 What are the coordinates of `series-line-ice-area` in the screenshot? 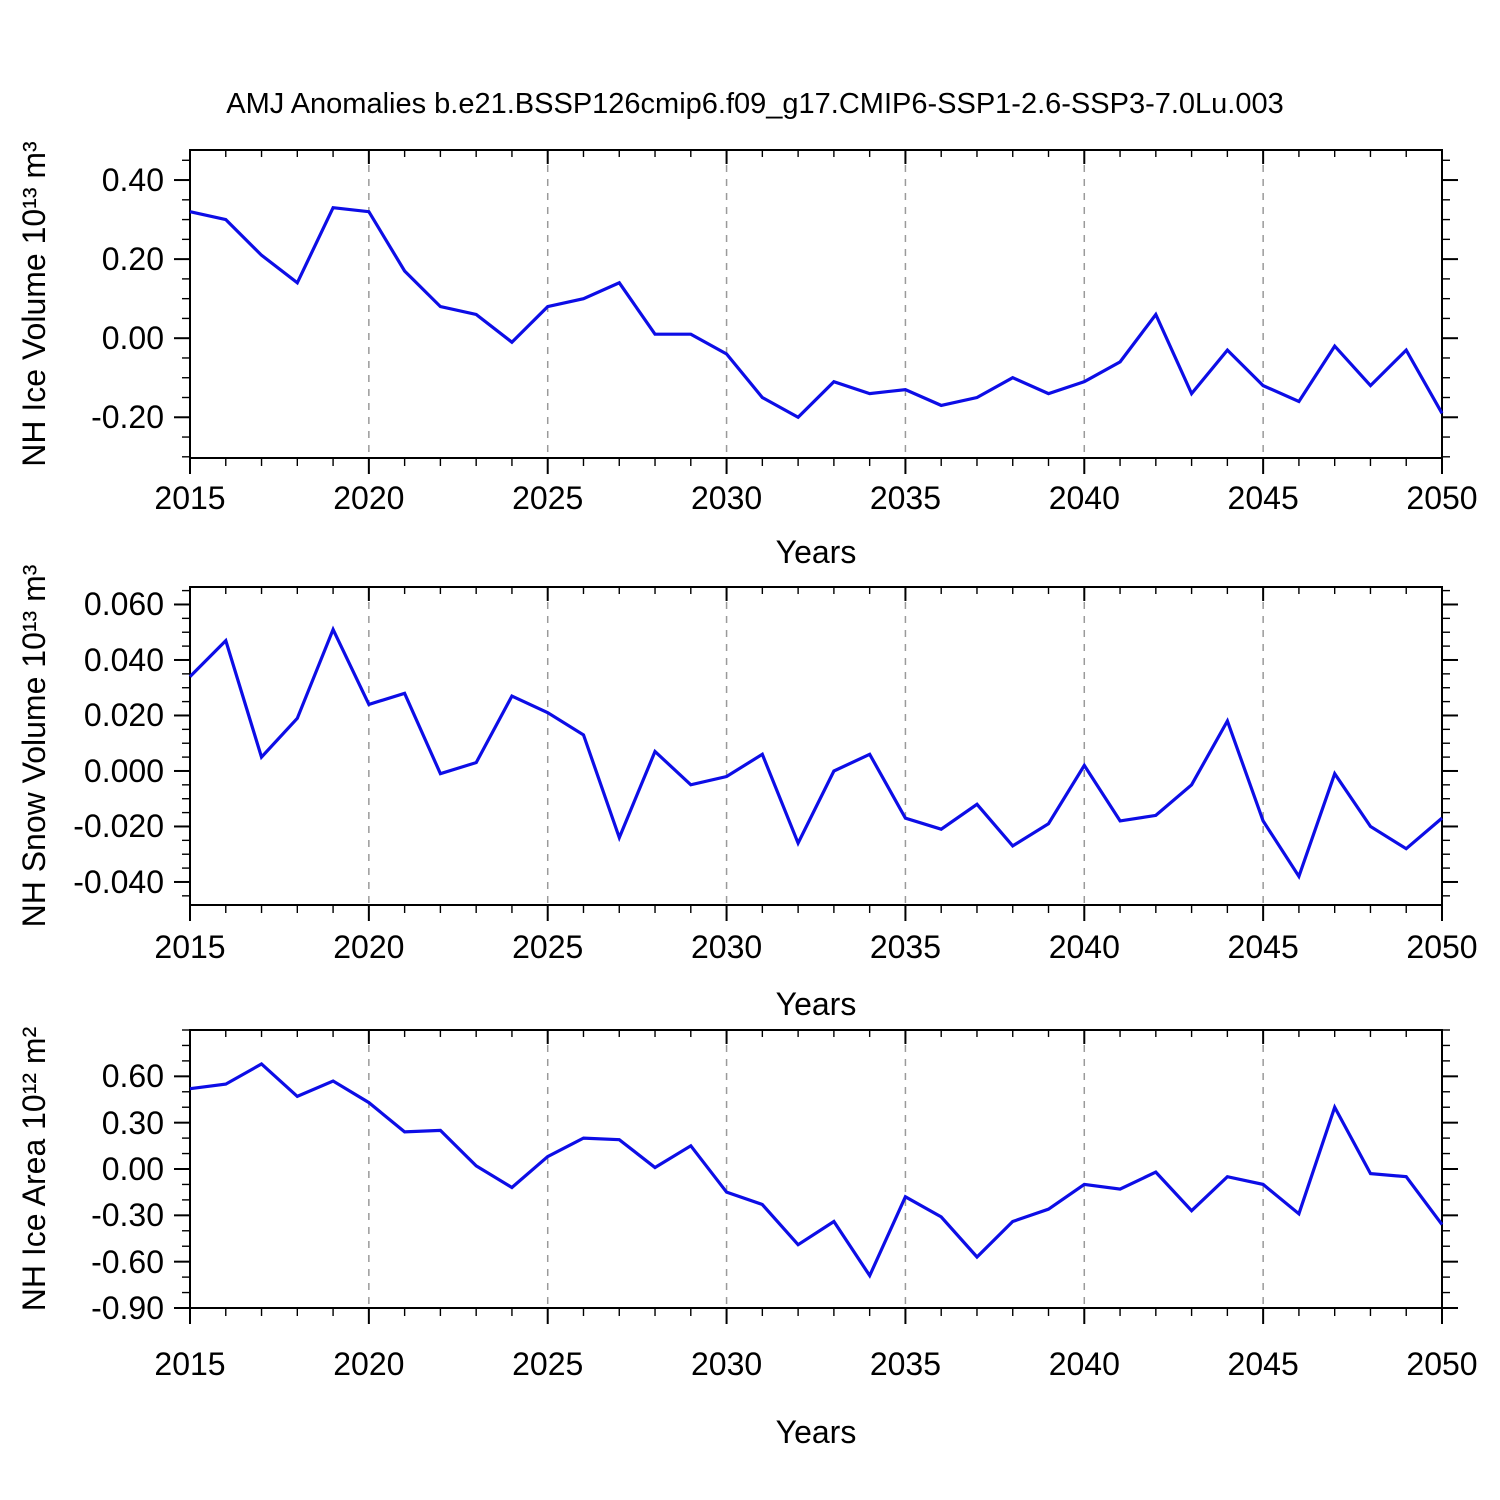 It's located at (816, 1170).